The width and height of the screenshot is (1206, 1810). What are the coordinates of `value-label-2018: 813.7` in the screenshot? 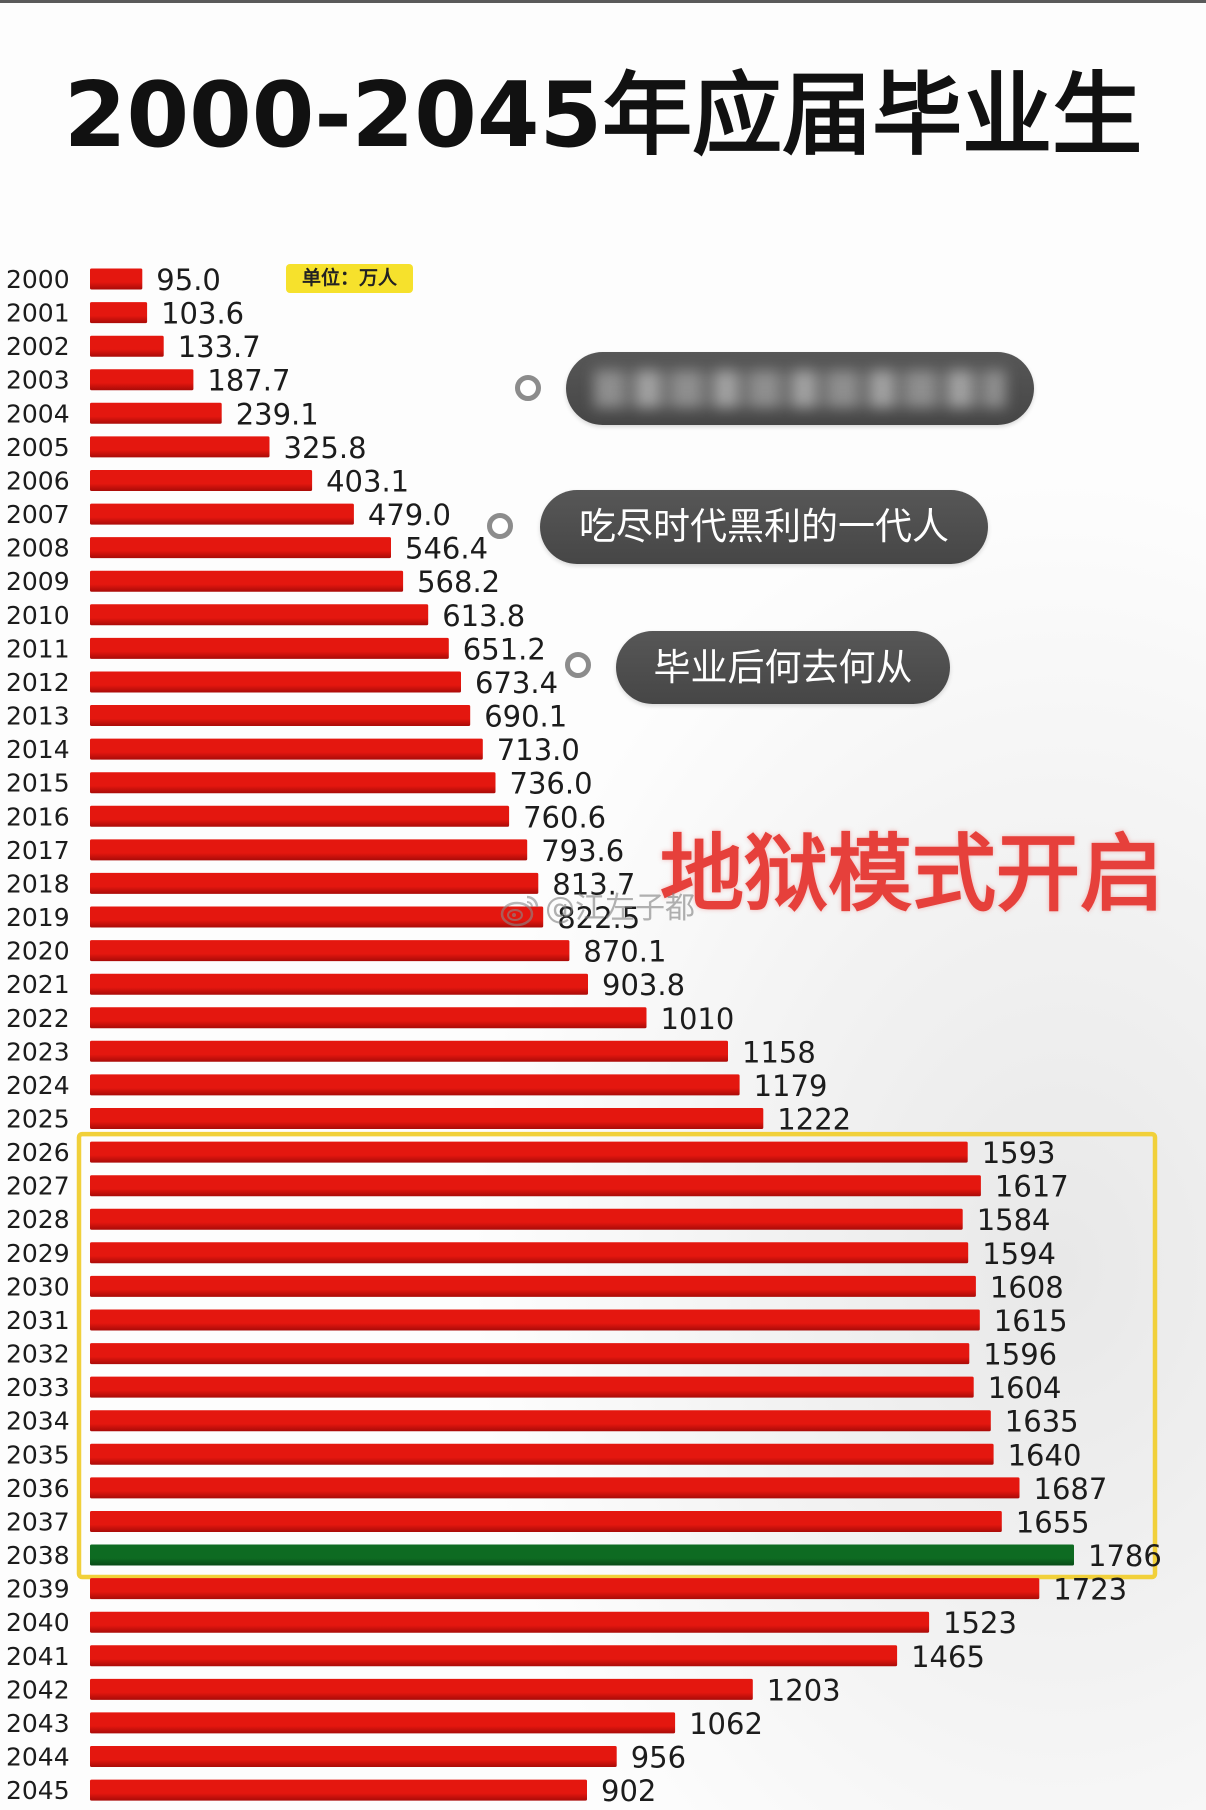 It's located at (593, 884).